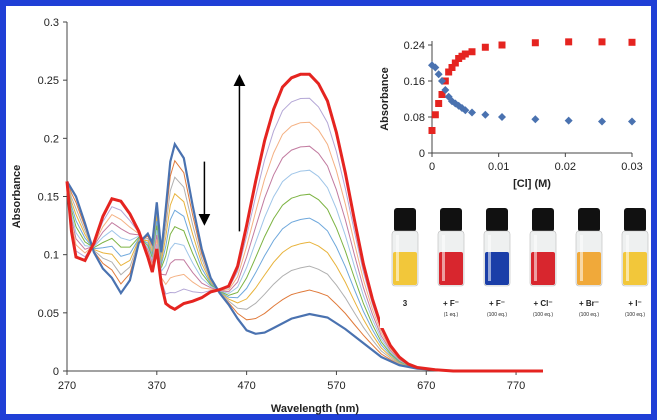 Image resolution: width=657 pixels, height=420 pixels. I want to click on inset-x-tick-label: 0.03, so click(631, 167).